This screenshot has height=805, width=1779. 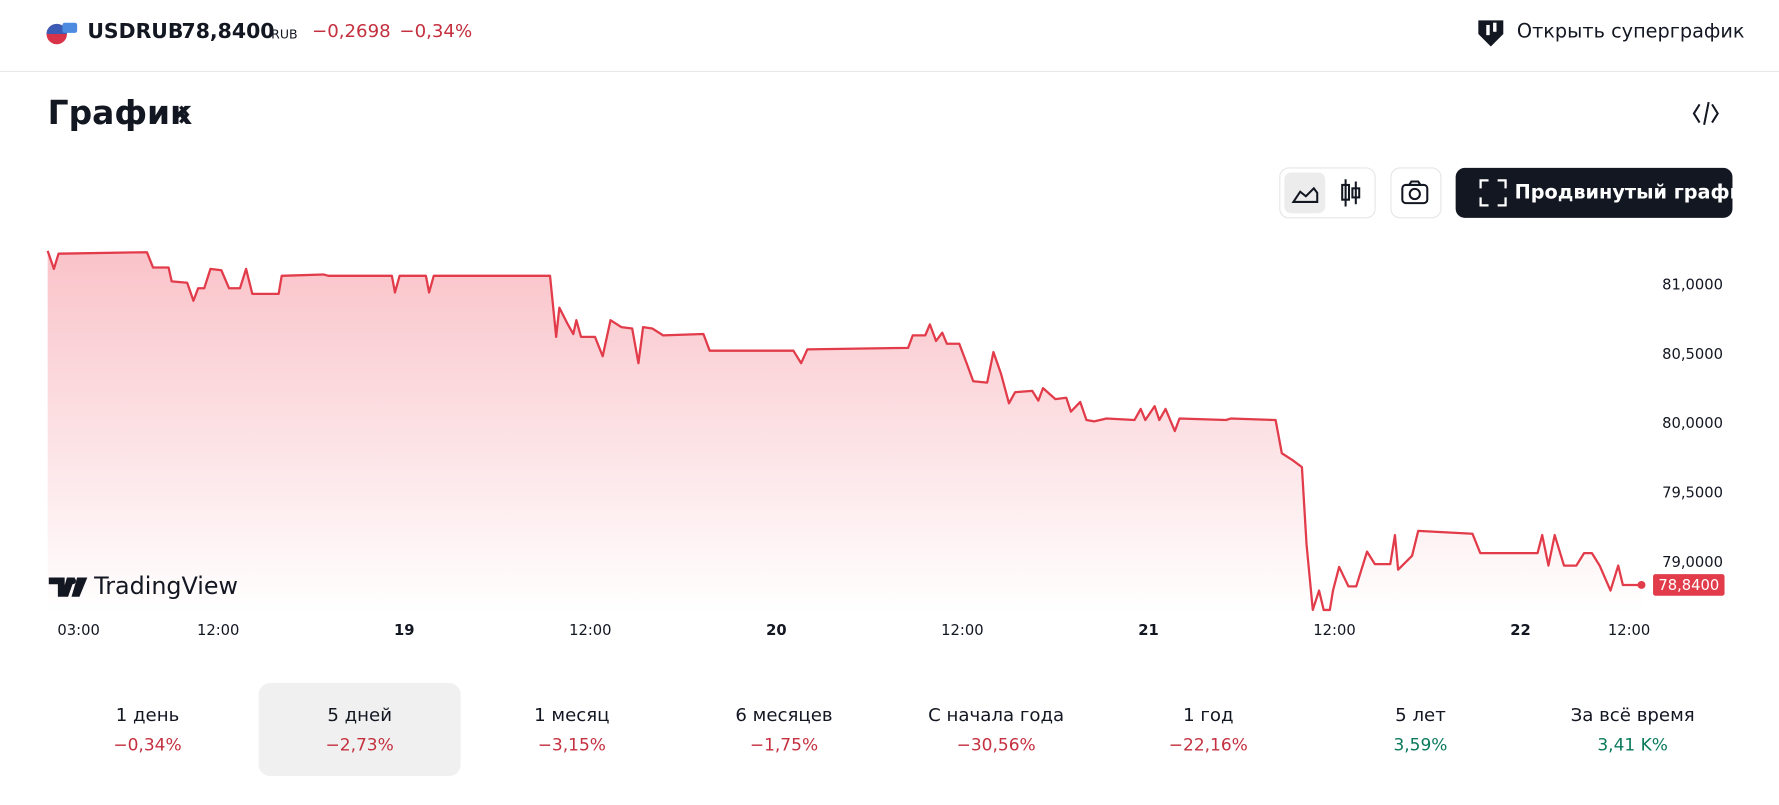 What do you see at coordinates (1420, 745) in the screenshot?
I see `period-change: 3,59%` at bounding box center [1420, 745].